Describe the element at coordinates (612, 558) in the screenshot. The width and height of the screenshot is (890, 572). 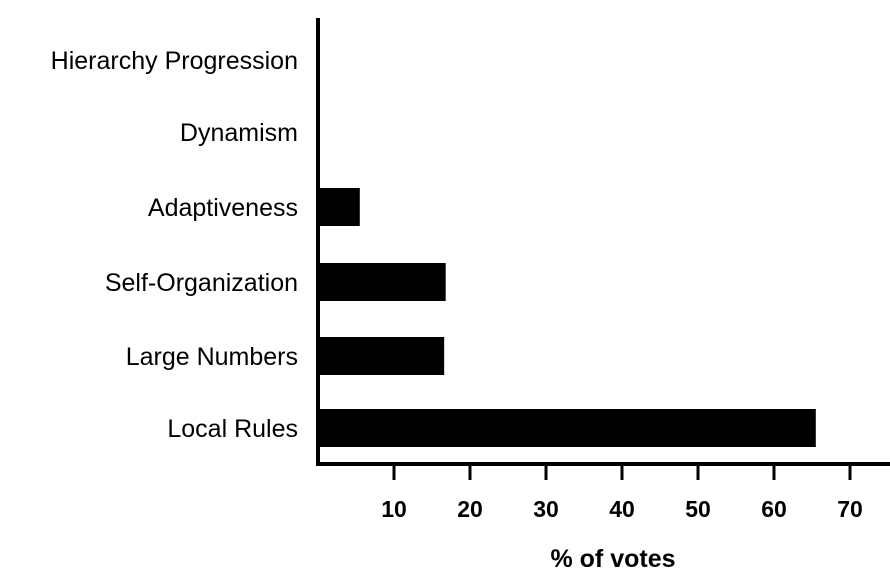
I see `x-axis-title: % of votes` at that location.